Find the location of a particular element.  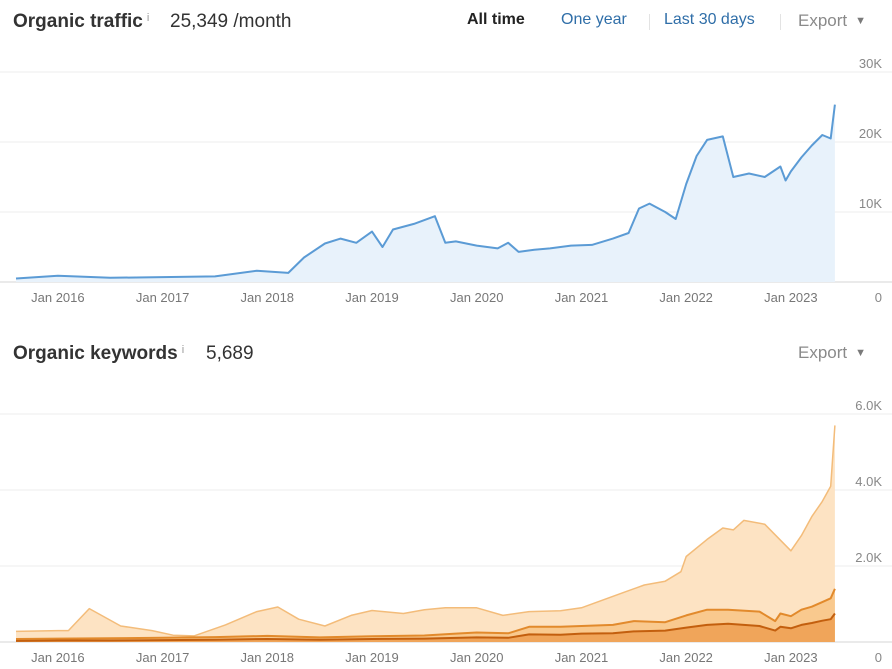

traffic-value: 25,349 /month is located at coordinates (231, 21).